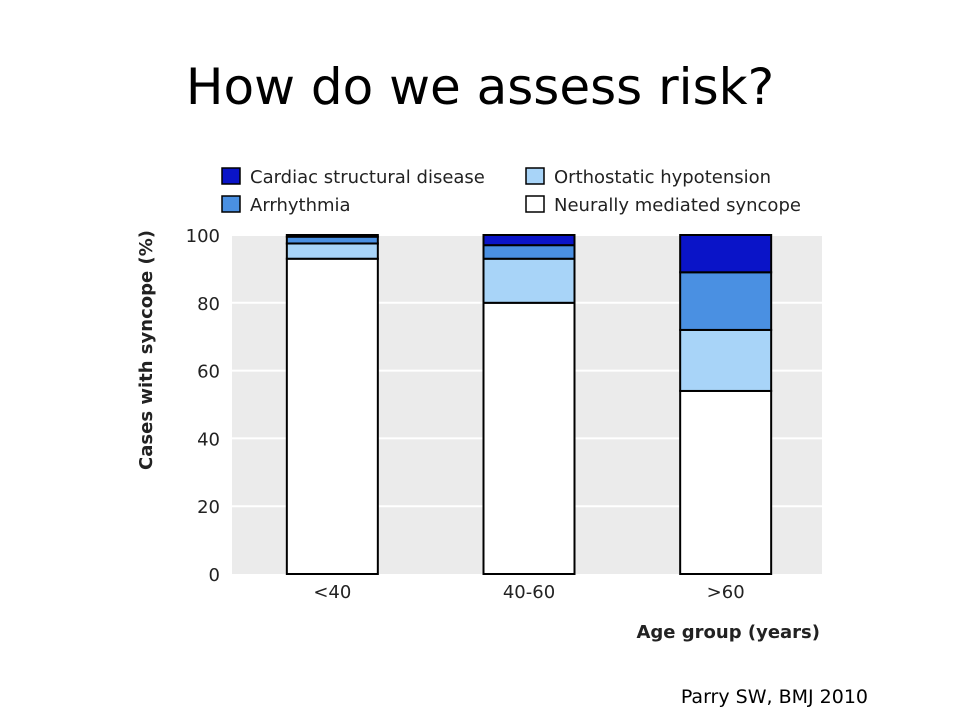 This screenshot has width=960, height=720. What do you see at coordinates (662, 177) in the screenshot?
I see `legend-label: Orthostatic hypotension` at bounding box center [662, 177].